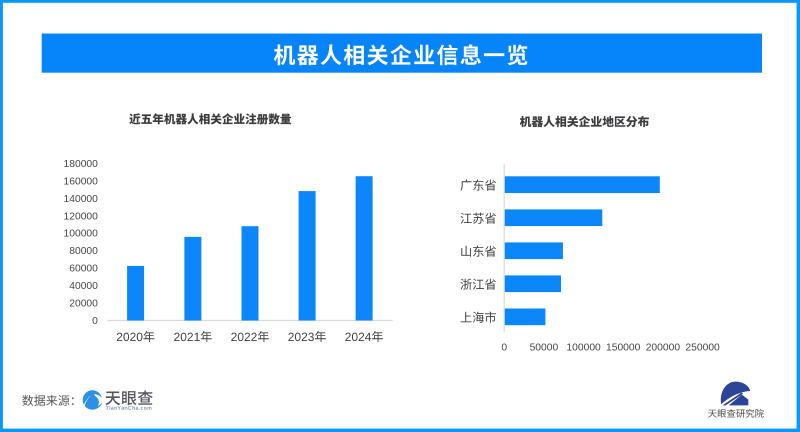 The width and height of the screenshot is (800, 432). I want to click on svg-text: 120000, so click(81, 216).